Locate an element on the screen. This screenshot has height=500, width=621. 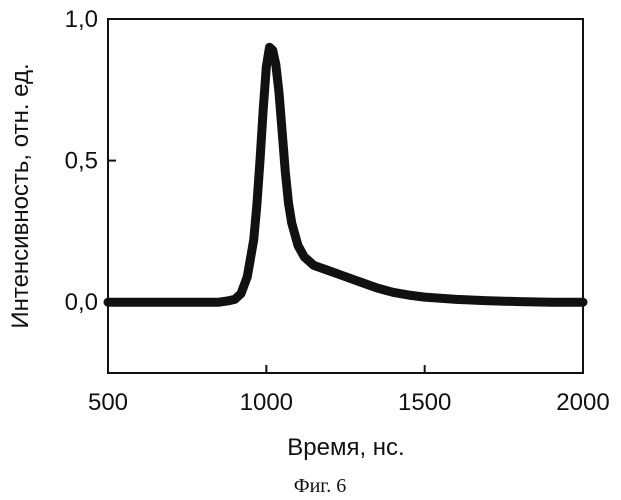
y-tick-label: 1,0 is located at coordinates (81, 19).